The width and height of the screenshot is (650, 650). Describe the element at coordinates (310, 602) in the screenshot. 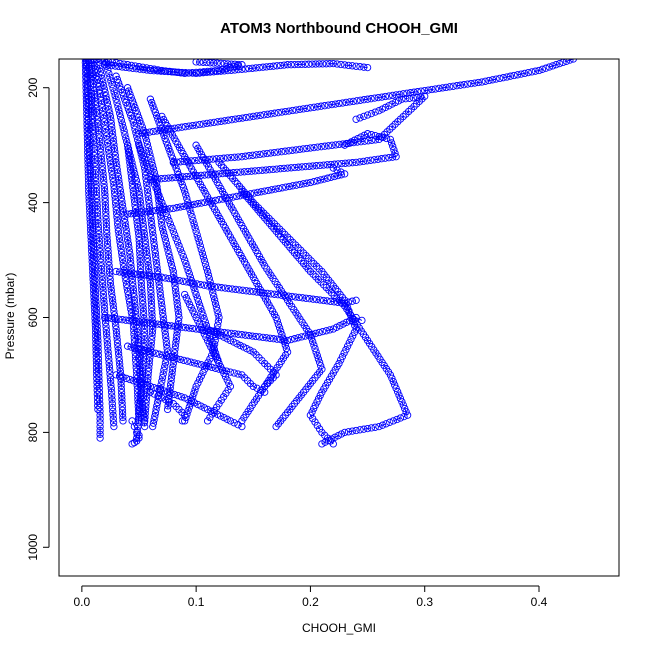

I see `x-tick-label: 0.2` at that location.